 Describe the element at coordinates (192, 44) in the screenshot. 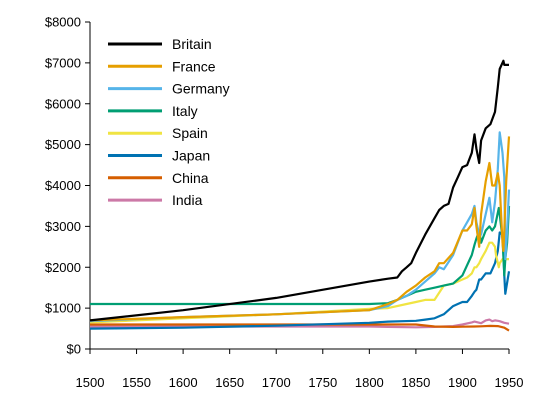

I see `legend-label-britain: Britain` at that location.